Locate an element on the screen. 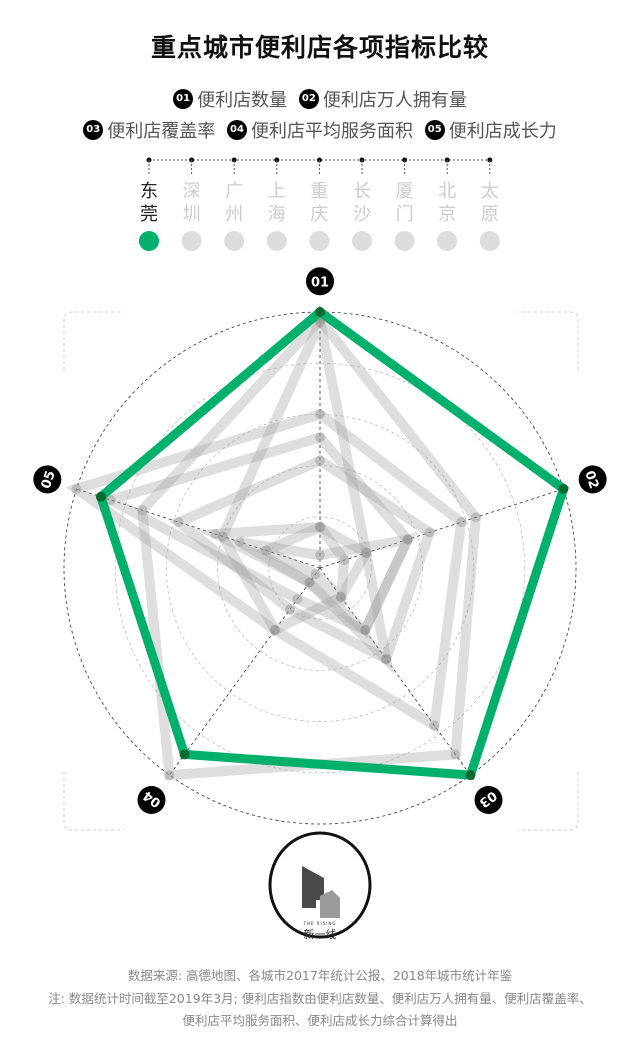 This screenshot has width=640, height=1052. legend-row-2: 03 便利店覆盖率 04 便利店平均服务面积 05 便利店成长力 is located at coordinates (320, 129).